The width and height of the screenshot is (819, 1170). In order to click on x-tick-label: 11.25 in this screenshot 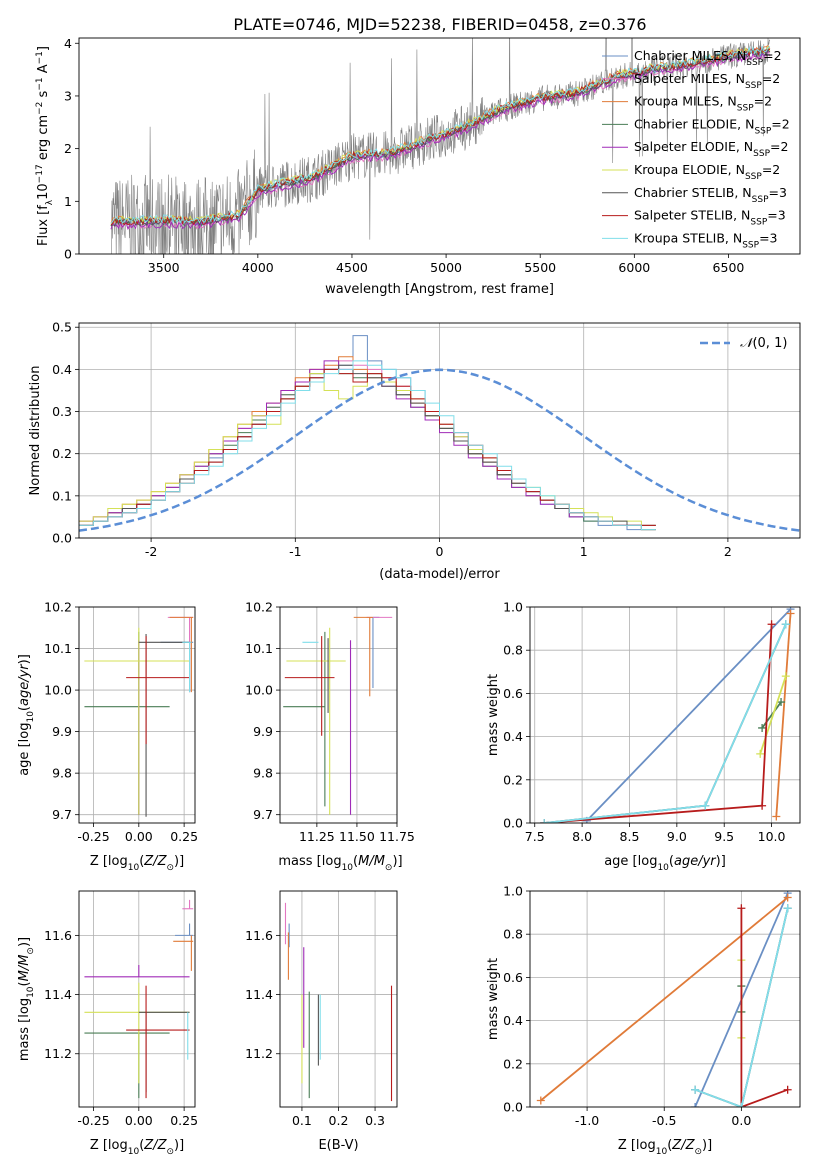, I will do `click(317, 836)`.